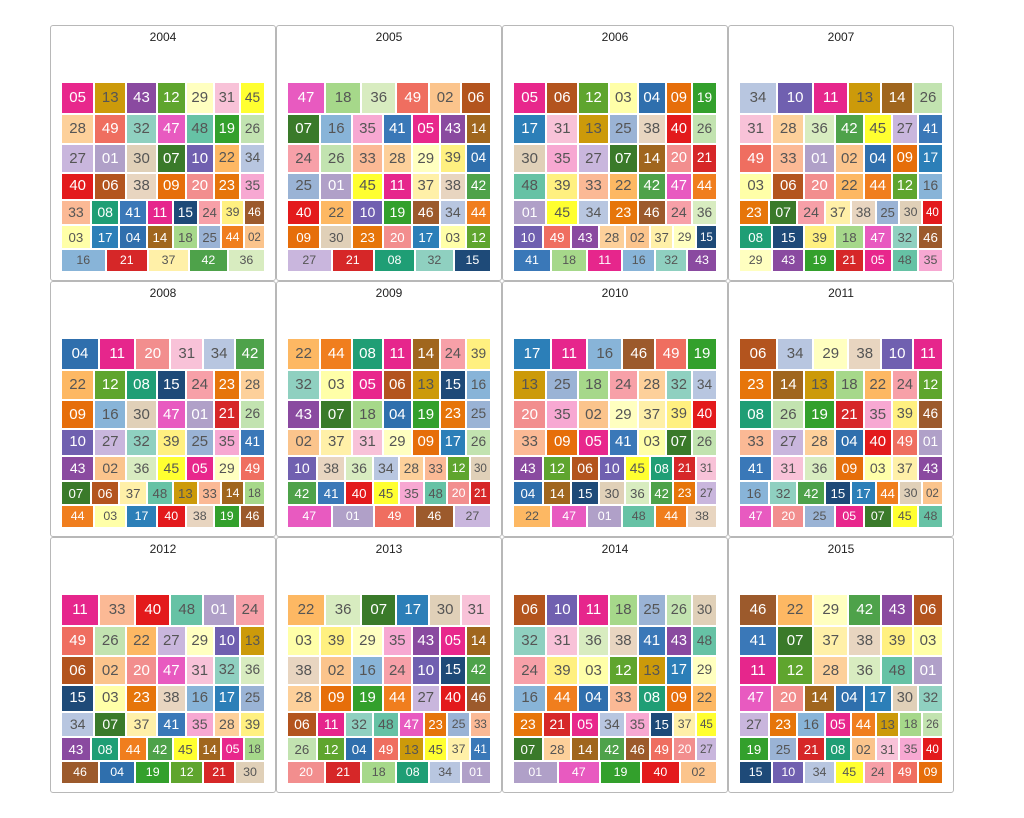  Describe the element at coordinates (788, 158) in the screenshot. I see `treemap-cell: 33` at that location.